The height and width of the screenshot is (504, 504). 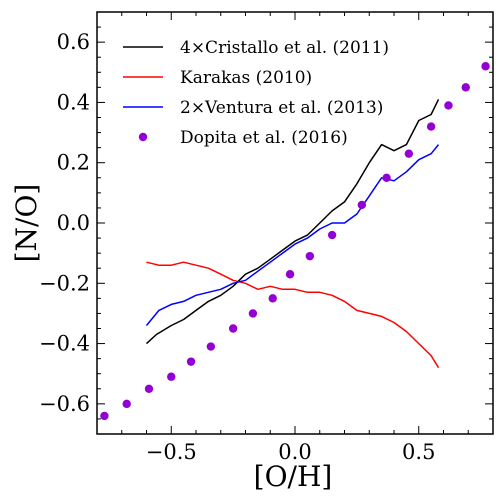 What do you see at coordinates (73, 163) in the screenshot?
I see `y-tick-label: 0.2` at bounding box center [73, 163].